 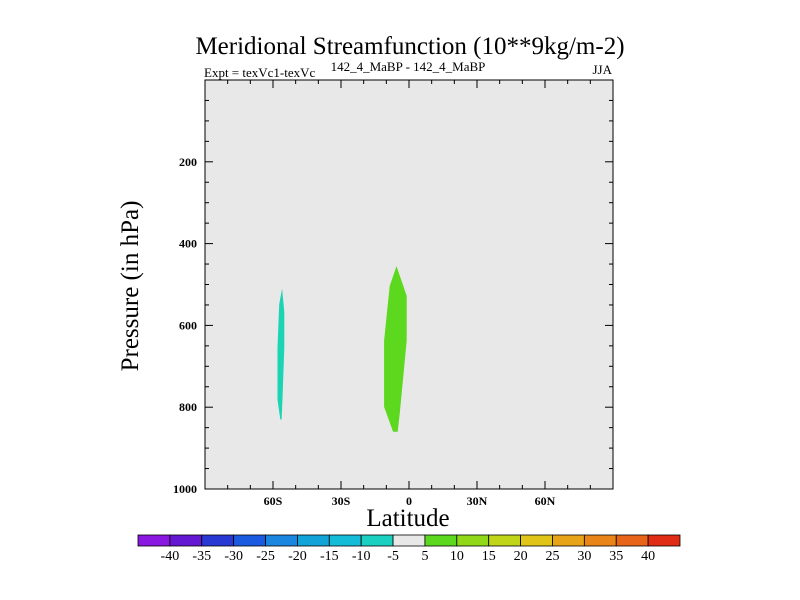 What do you see at coordinates (521, 556) in the screenshot?
I see `colorbar-label: 20` at bounding box center [521, 556].